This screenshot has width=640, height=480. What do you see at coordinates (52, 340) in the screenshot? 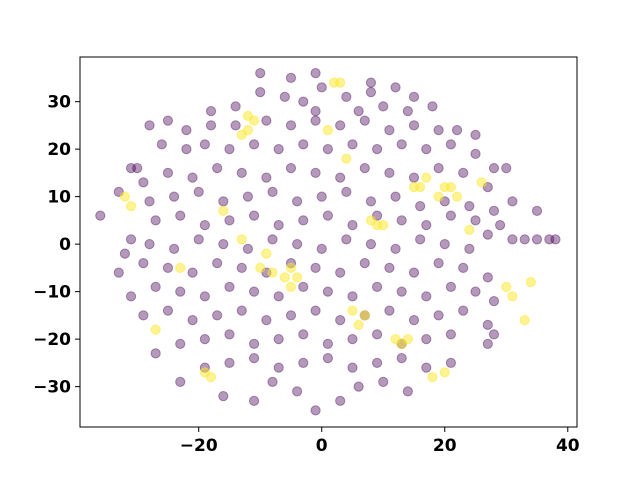
I see `y-tick-label: −20` at bounding box center [52, 340].